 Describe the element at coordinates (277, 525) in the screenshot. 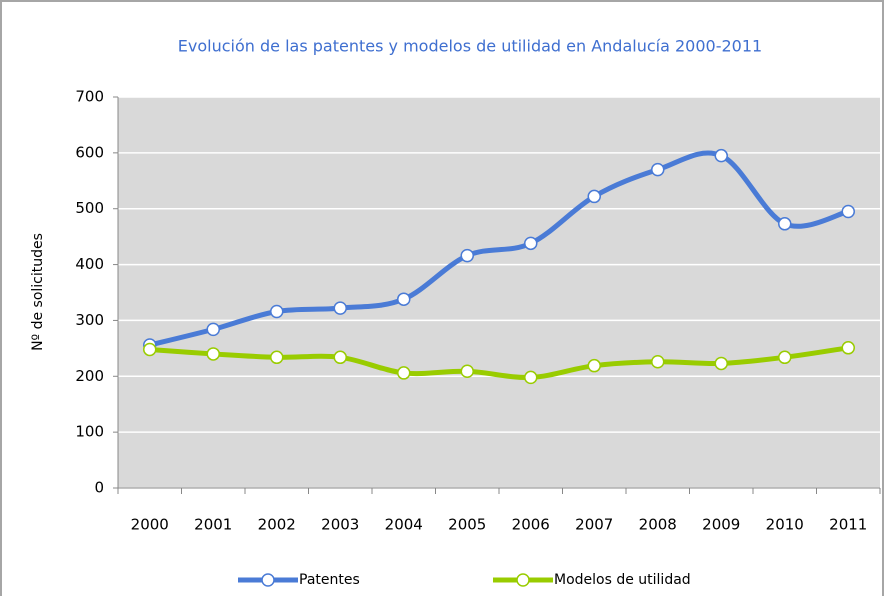

I see `x-tick-label: 2002` at that location.